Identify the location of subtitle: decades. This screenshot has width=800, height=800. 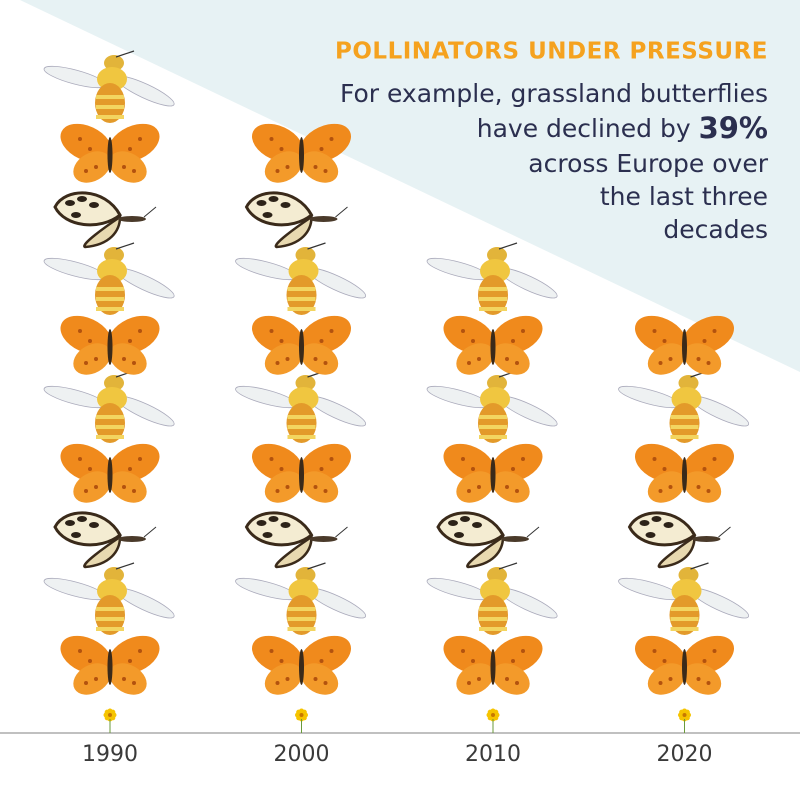
(715, 229).